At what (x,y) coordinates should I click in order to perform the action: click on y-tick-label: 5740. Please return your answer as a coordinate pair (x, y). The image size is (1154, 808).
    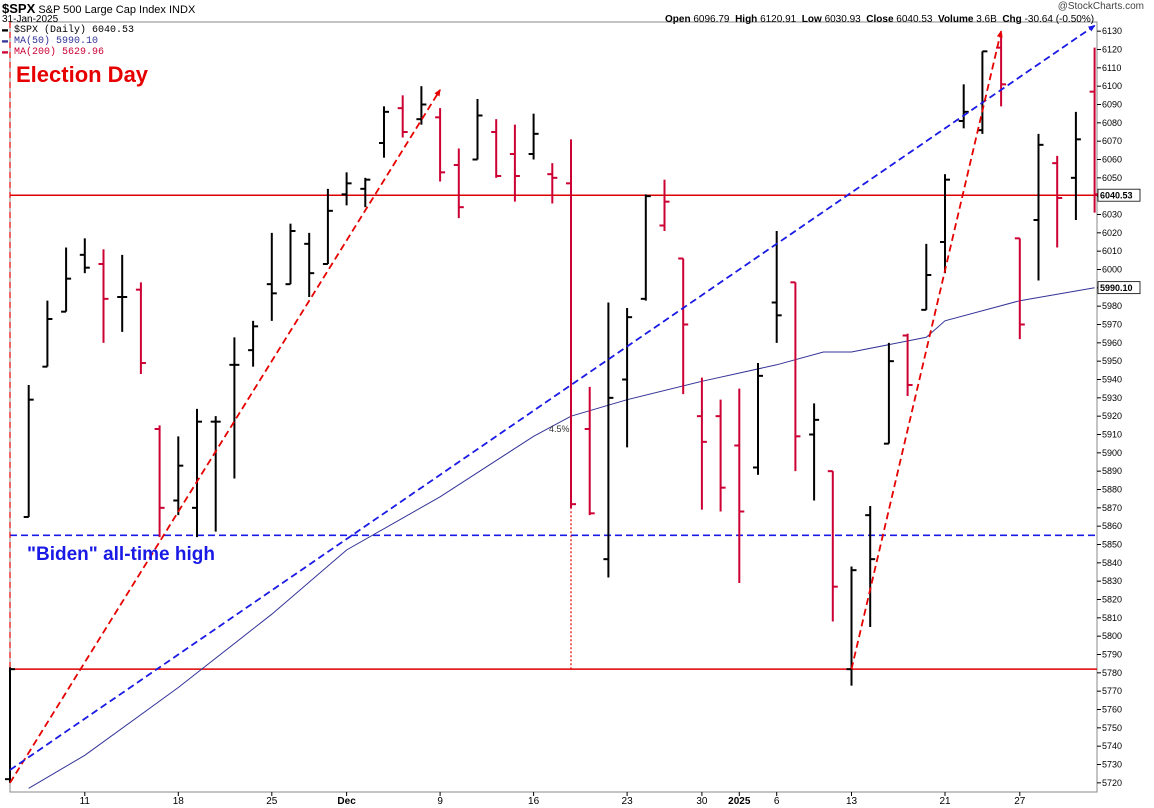
    Looking at the image, I should click on (1112, 746).